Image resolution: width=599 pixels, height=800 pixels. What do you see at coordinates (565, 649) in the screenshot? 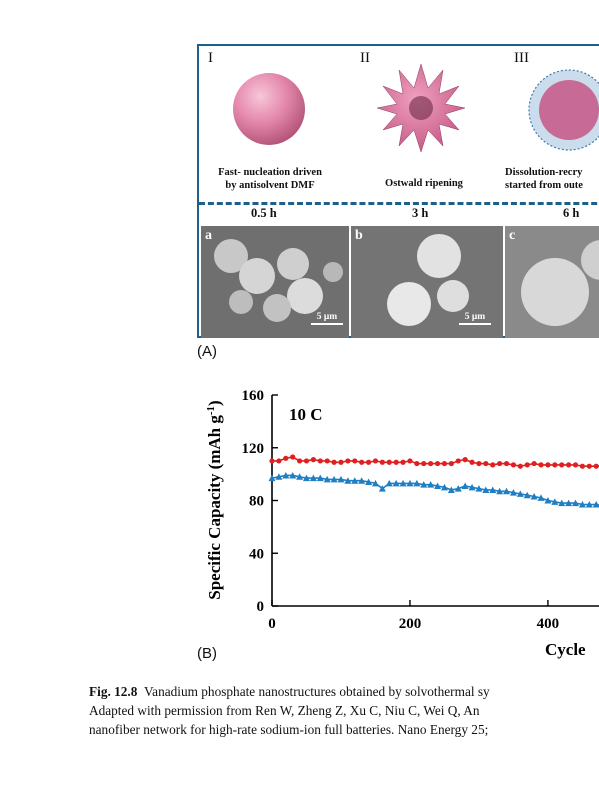
I see `x-axis-label: Cycle` at bounding box center [565, 649].